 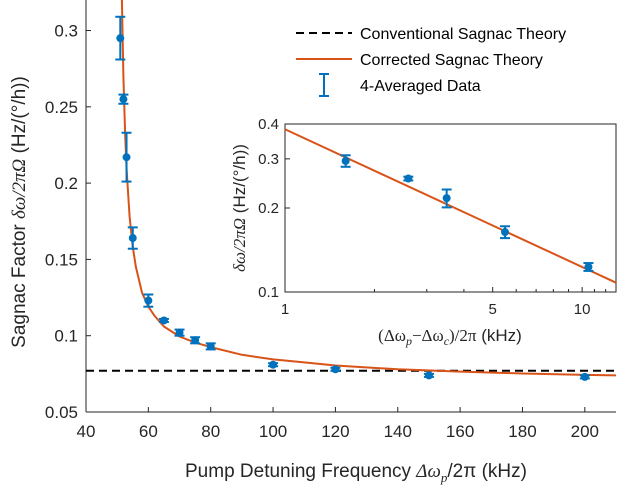 I want to click on inset-y-axis-label: δω/2πΩ (Hz/(°/h)), so click(x=239, y=208).